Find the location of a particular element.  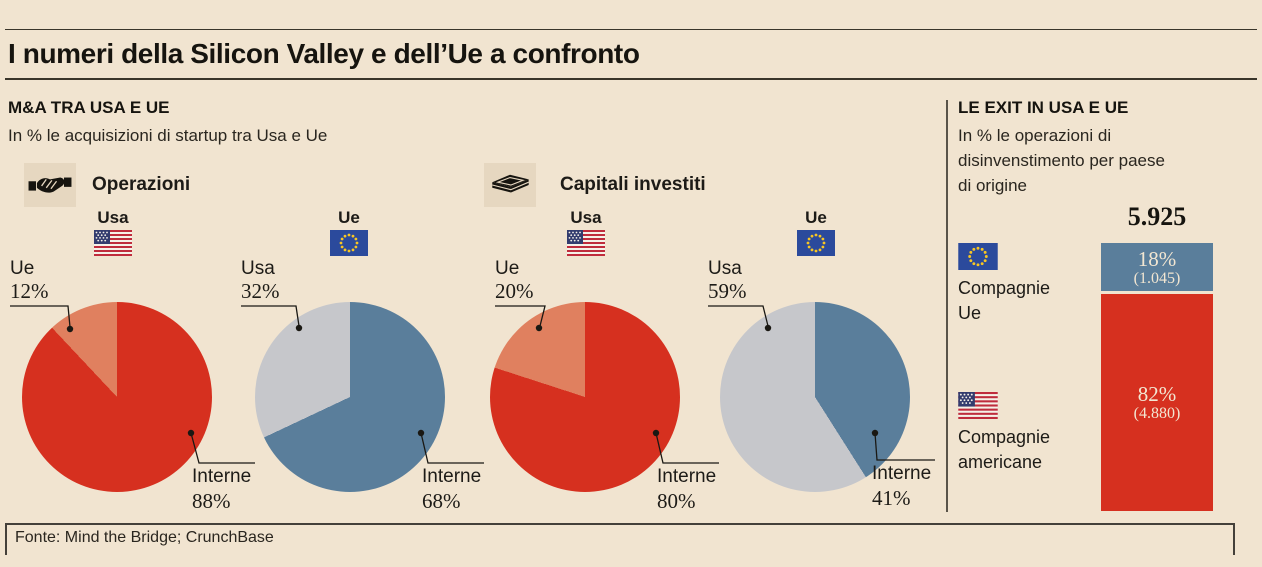

slice-value: 88% is located at coordinates (211, 501).